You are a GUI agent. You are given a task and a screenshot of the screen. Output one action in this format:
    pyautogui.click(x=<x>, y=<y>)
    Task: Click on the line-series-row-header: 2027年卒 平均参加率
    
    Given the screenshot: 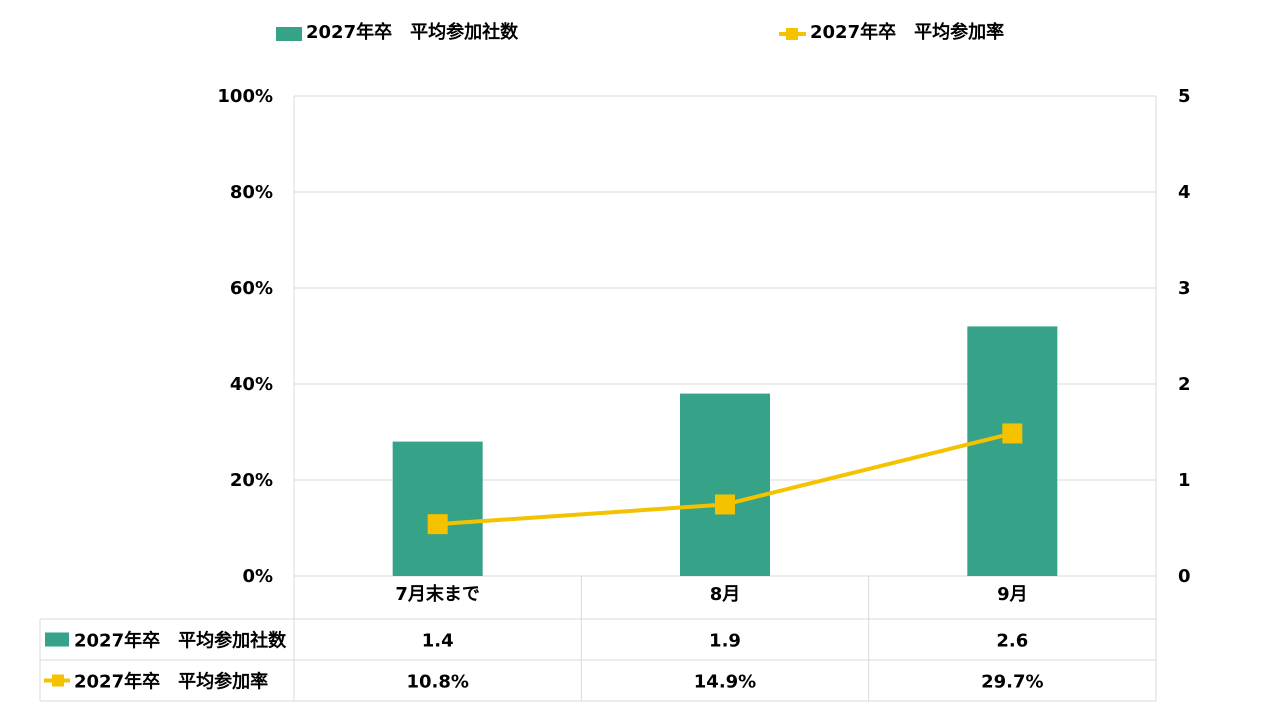 What is the action you would take?
    pyautogui.click(x=171, y=682)
    